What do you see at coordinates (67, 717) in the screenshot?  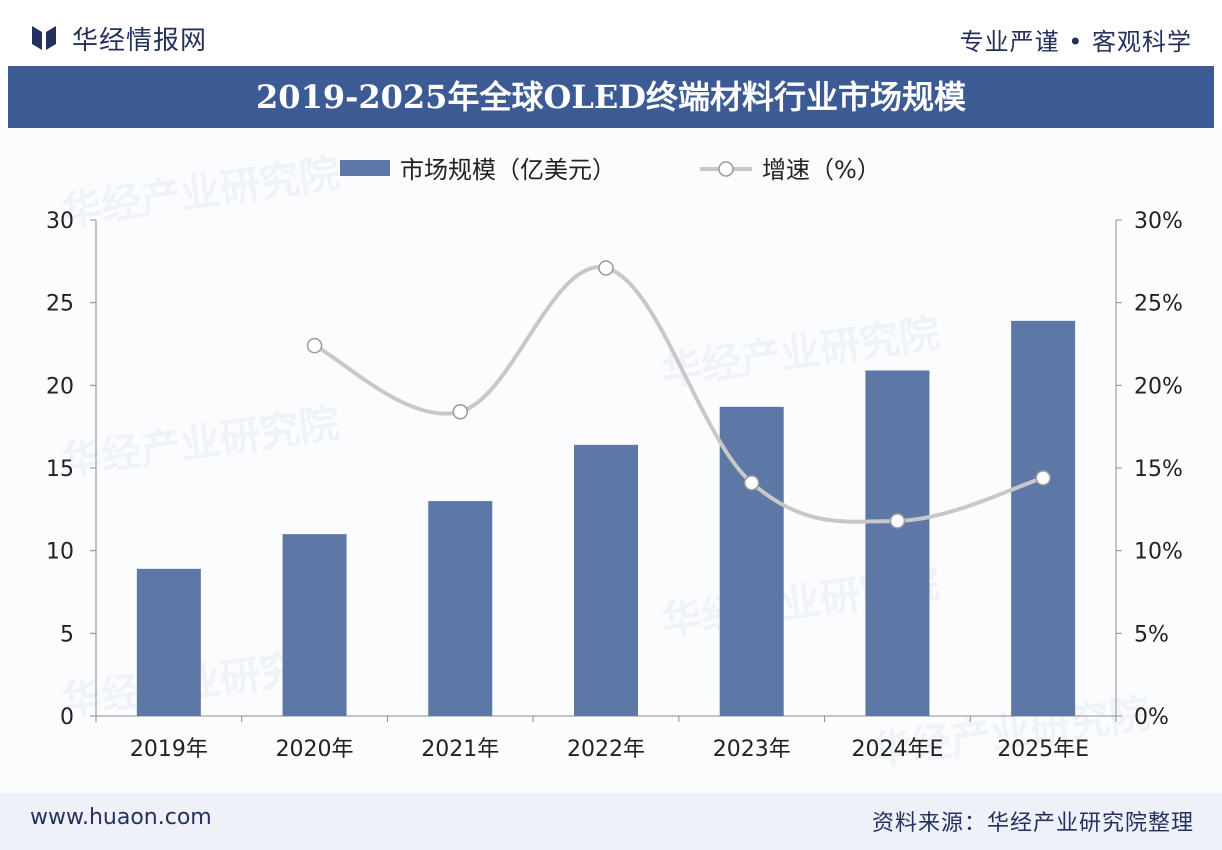 I see `y-left-tick-label: 0` at bounding box center [67, 717].